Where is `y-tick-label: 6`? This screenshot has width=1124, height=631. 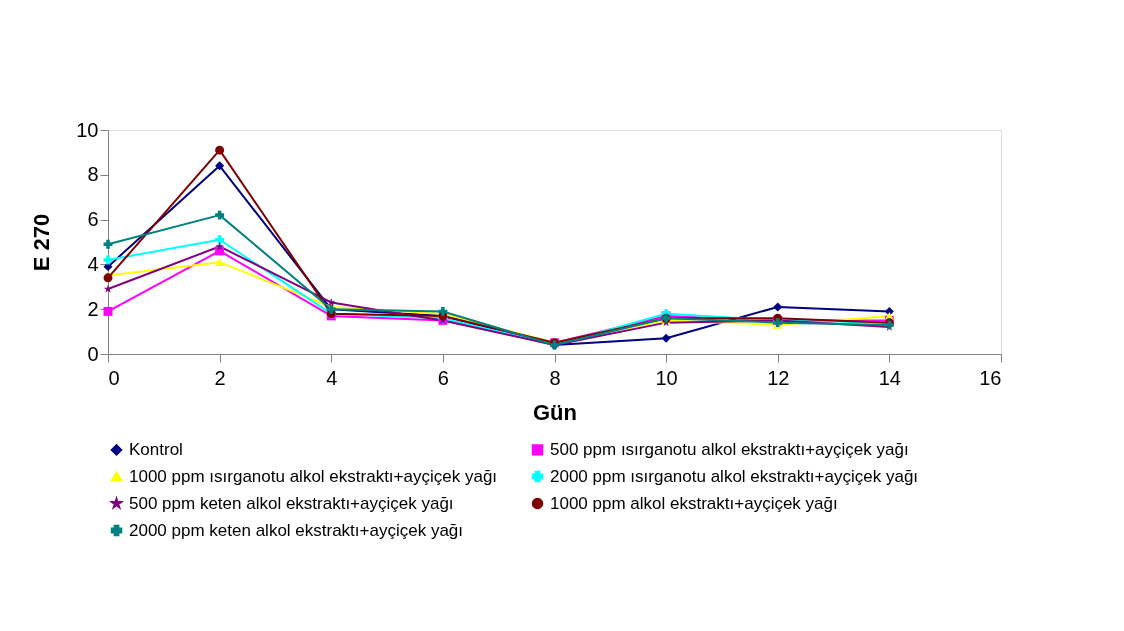 y-tick-label: 6 is located at coordinates (93, 219).